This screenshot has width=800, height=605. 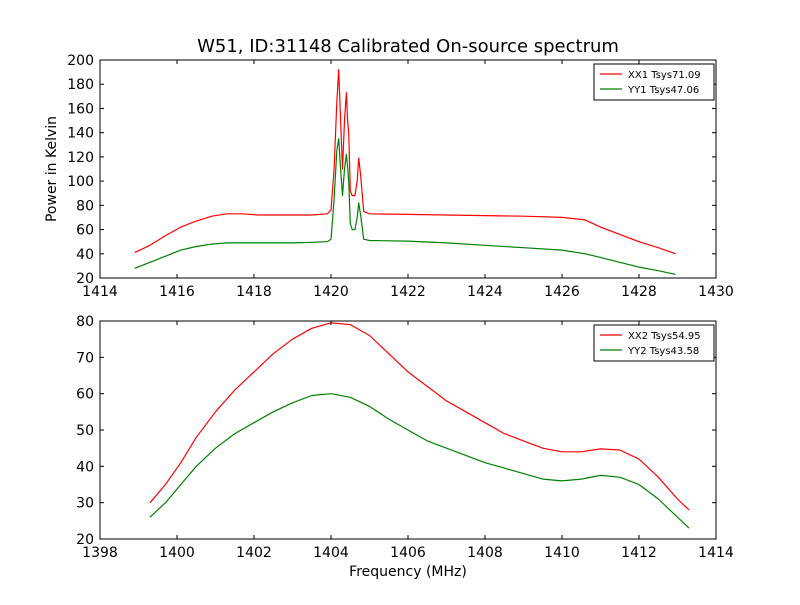 I want to click on x-tick-label: 1402, so click(x=254, y=553).